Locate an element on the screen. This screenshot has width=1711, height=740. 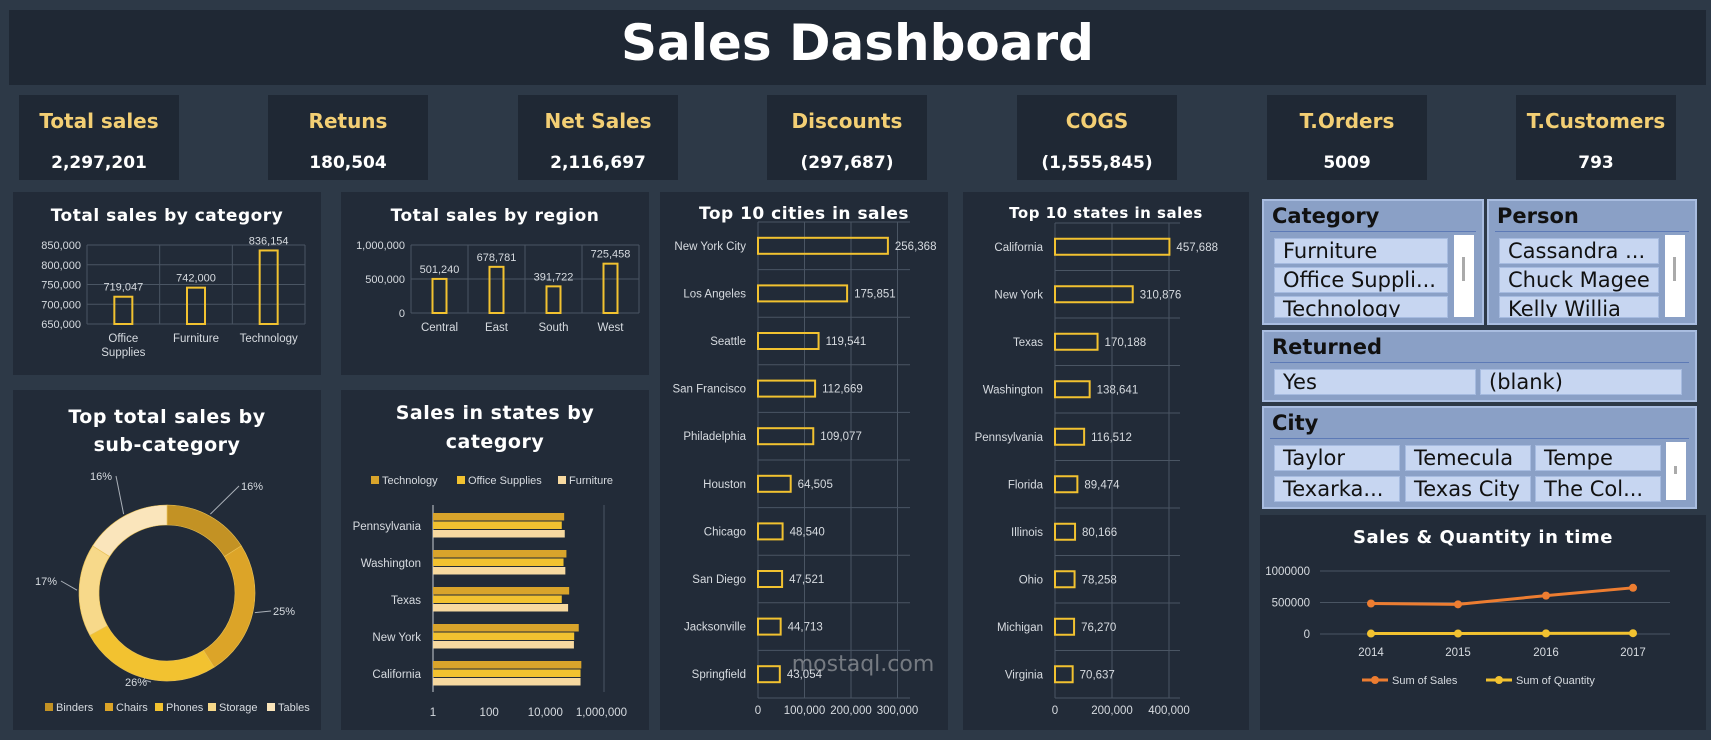
y-tick-label: 850,000 is located at coordinates (61, 246).